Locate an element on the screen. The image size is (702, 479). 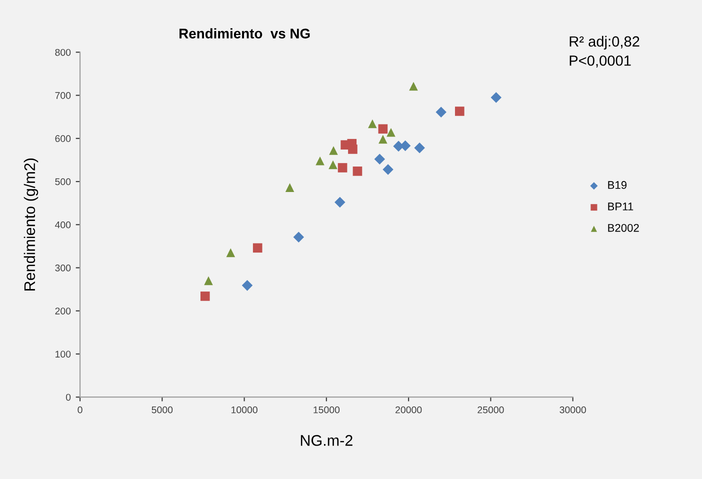
x-axis-title: NG.m-2 is located at coordinates (326, 440).